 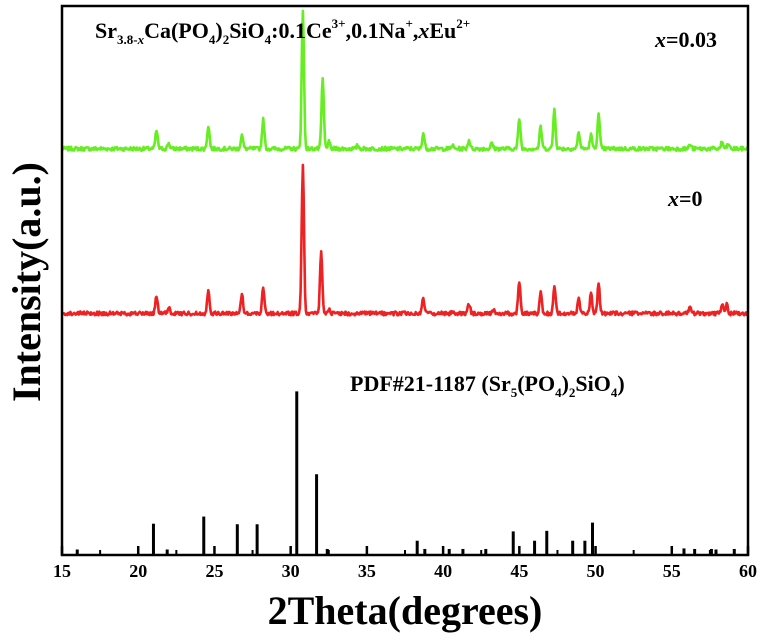 I want to click on x-tick-label: 40, so click(x=443, y=571).